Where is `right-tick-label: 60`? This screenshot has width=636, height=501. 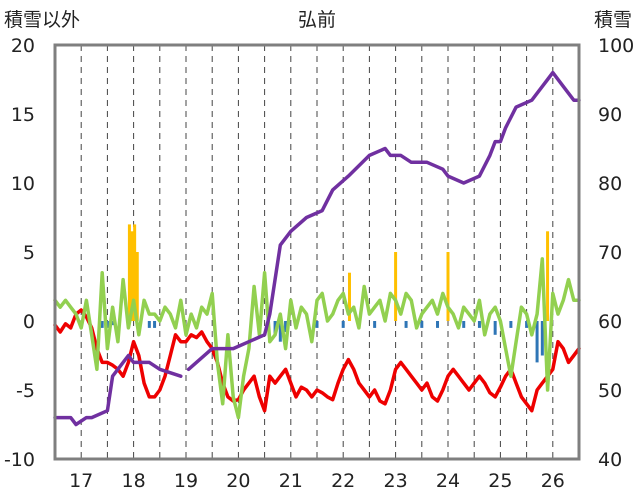 right-tick-label: 60 is located at coordinates (610, 322).